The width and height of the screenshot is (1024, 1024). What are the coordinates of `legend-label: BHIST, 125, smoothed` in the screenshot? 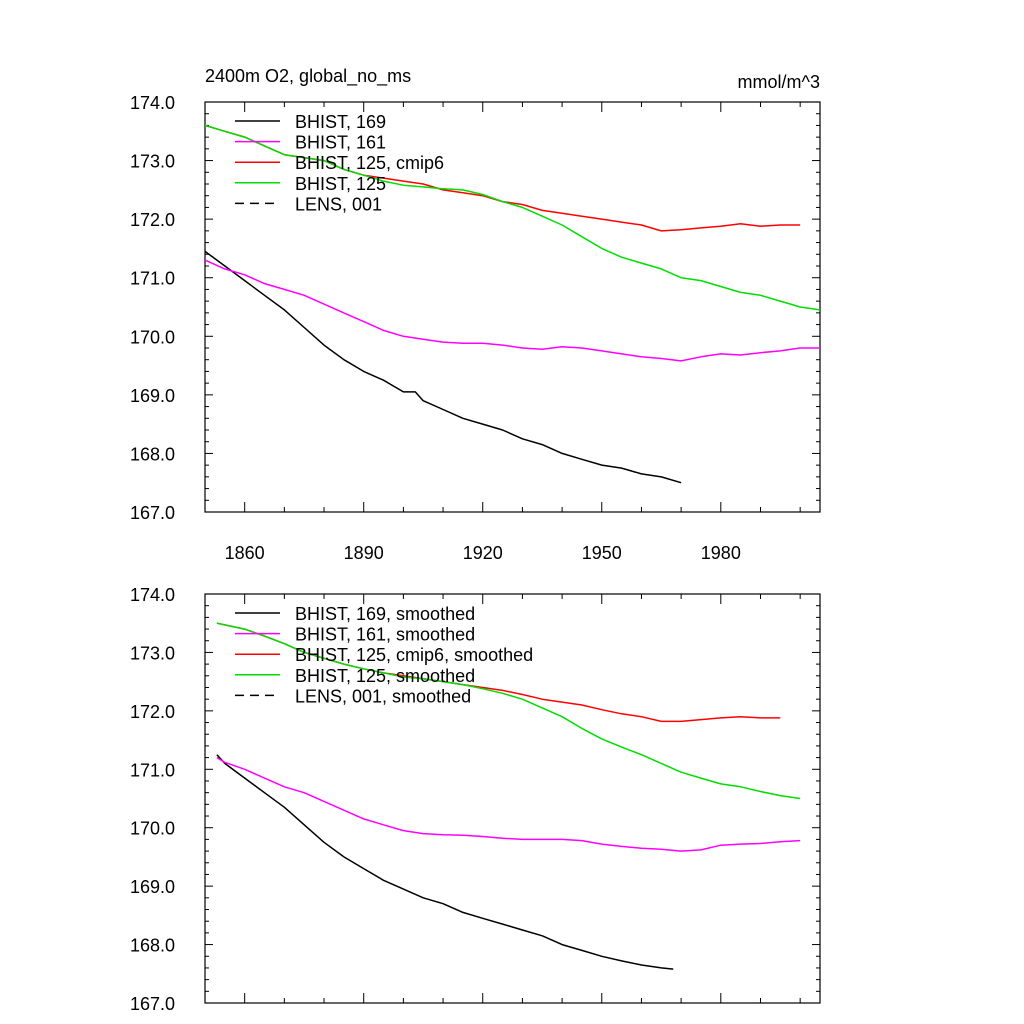 It's located at (385, 676).